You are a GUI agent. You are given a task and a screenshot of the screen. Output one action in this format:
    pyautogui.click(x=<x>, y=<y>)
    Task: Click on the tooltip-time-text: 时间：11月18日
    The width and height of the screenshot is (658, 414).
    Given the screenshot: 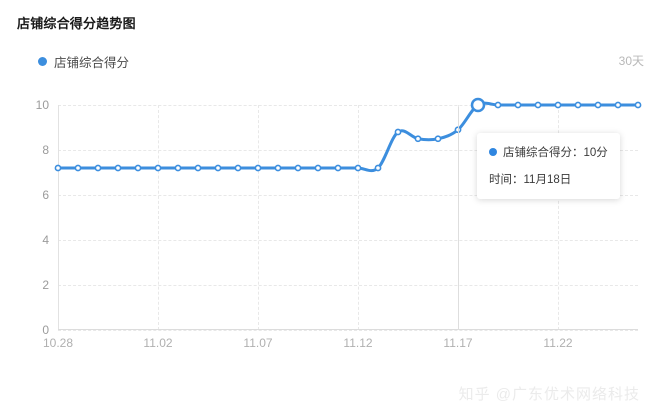 What is the action you would take?
    pyautogui.click(x=530, y=180)
    